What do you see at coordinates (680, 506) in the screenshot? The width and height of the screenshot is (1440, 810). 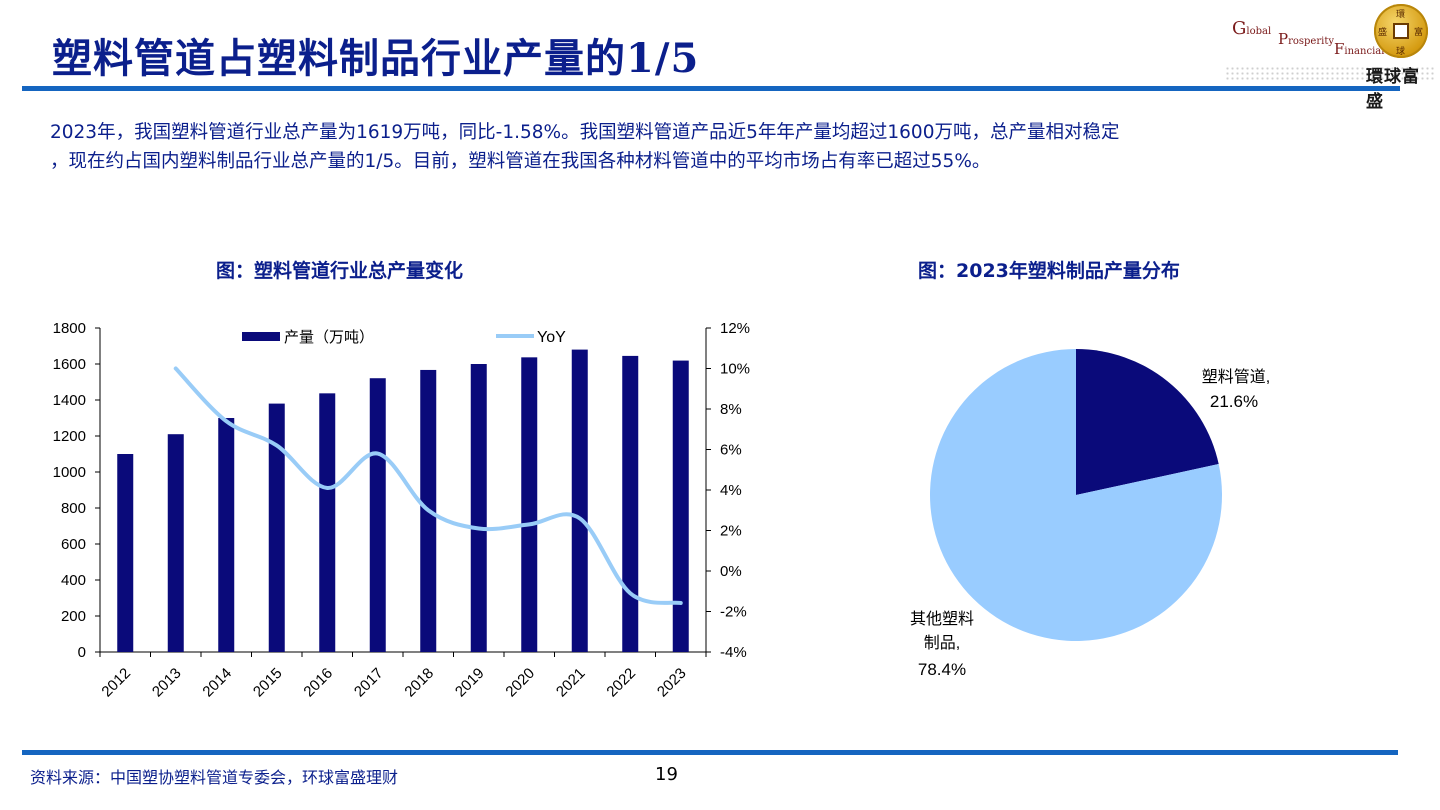 I see `bar-2023` at bounding box center [680, 506].